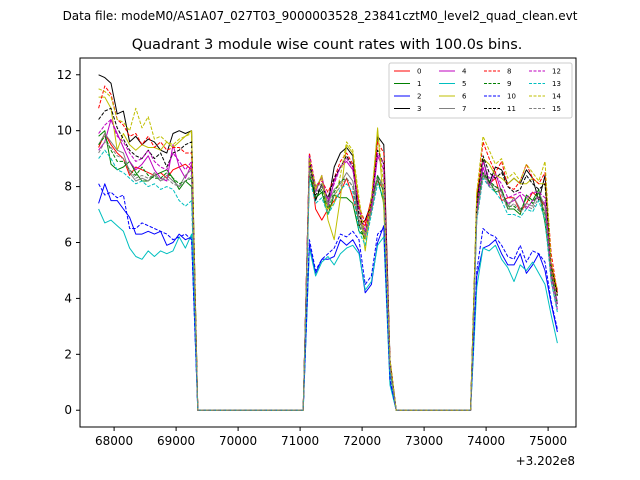 The image size is (640, 480). Describe the element at coordinates (64, 131) in the screenshot. I see `y-tick-label-10: 10` at that location.